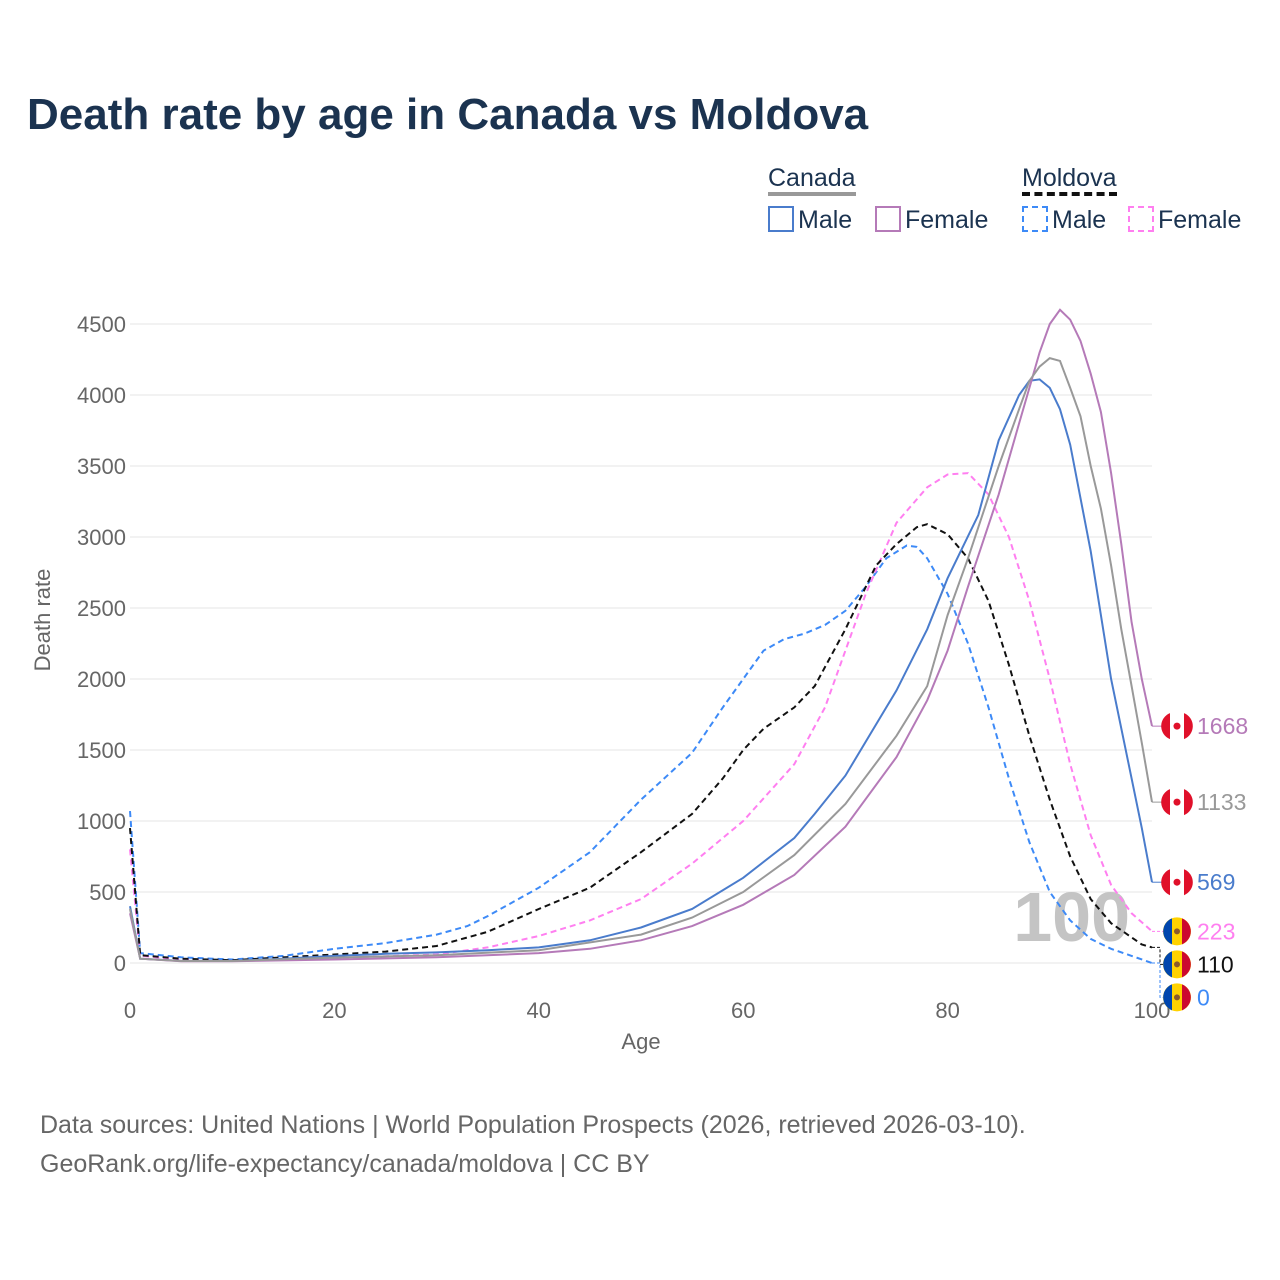  What do you see at coordinates (101, 608) in the screenshot?
I see `y-tick-label: 2500` at bounding box center [101, 608].